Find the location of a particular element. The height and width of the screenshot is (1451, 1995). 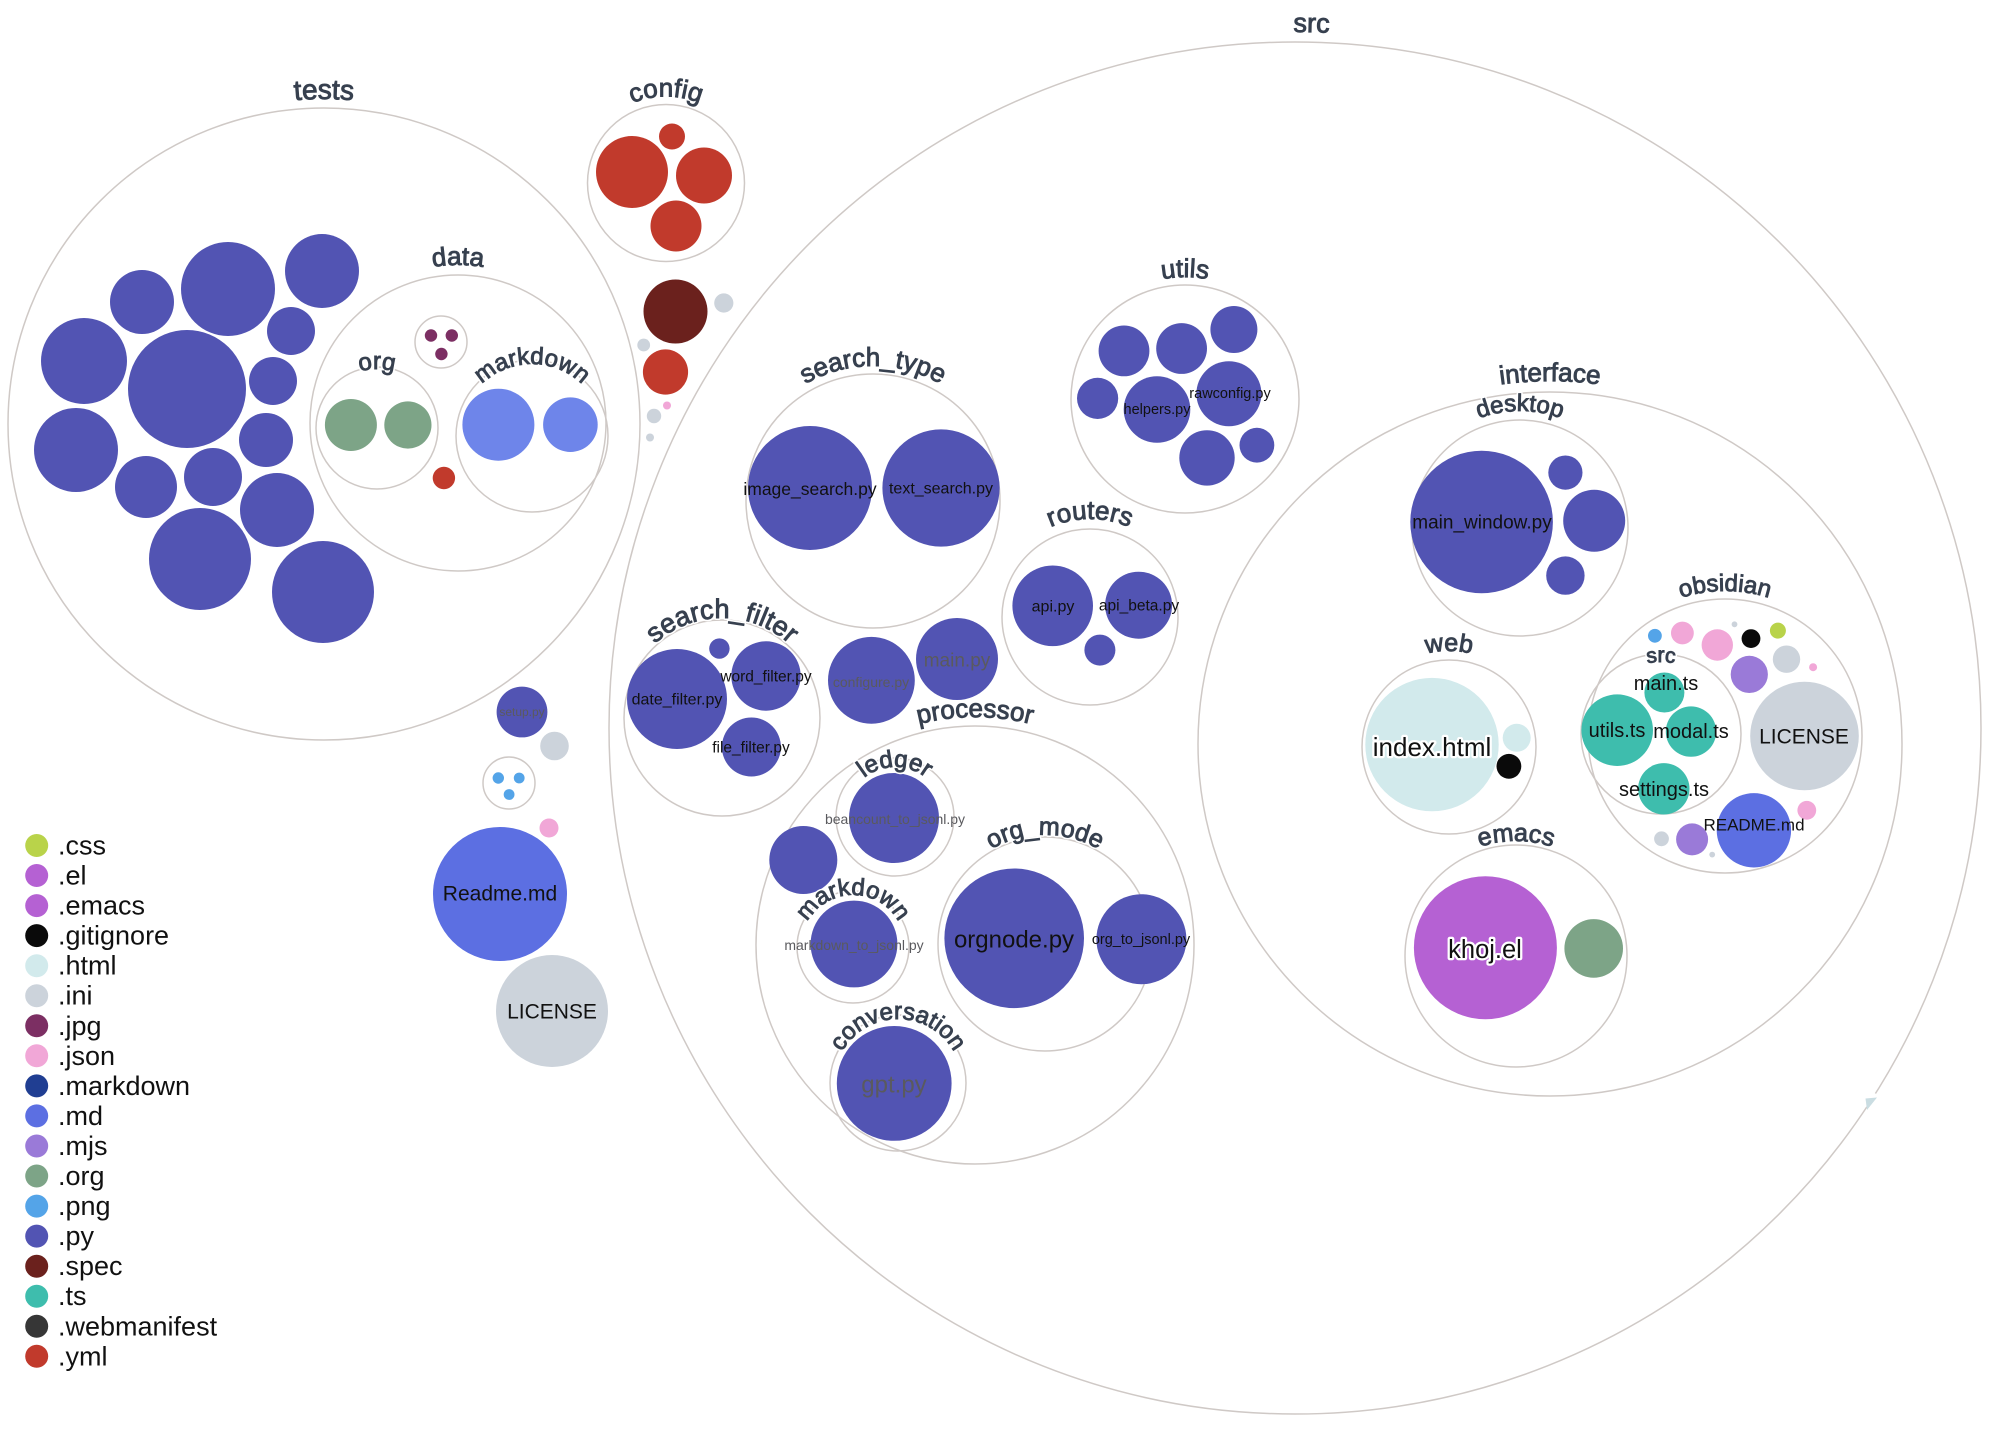

svg-text: main_window.py is located at coordinates (1482, 523).